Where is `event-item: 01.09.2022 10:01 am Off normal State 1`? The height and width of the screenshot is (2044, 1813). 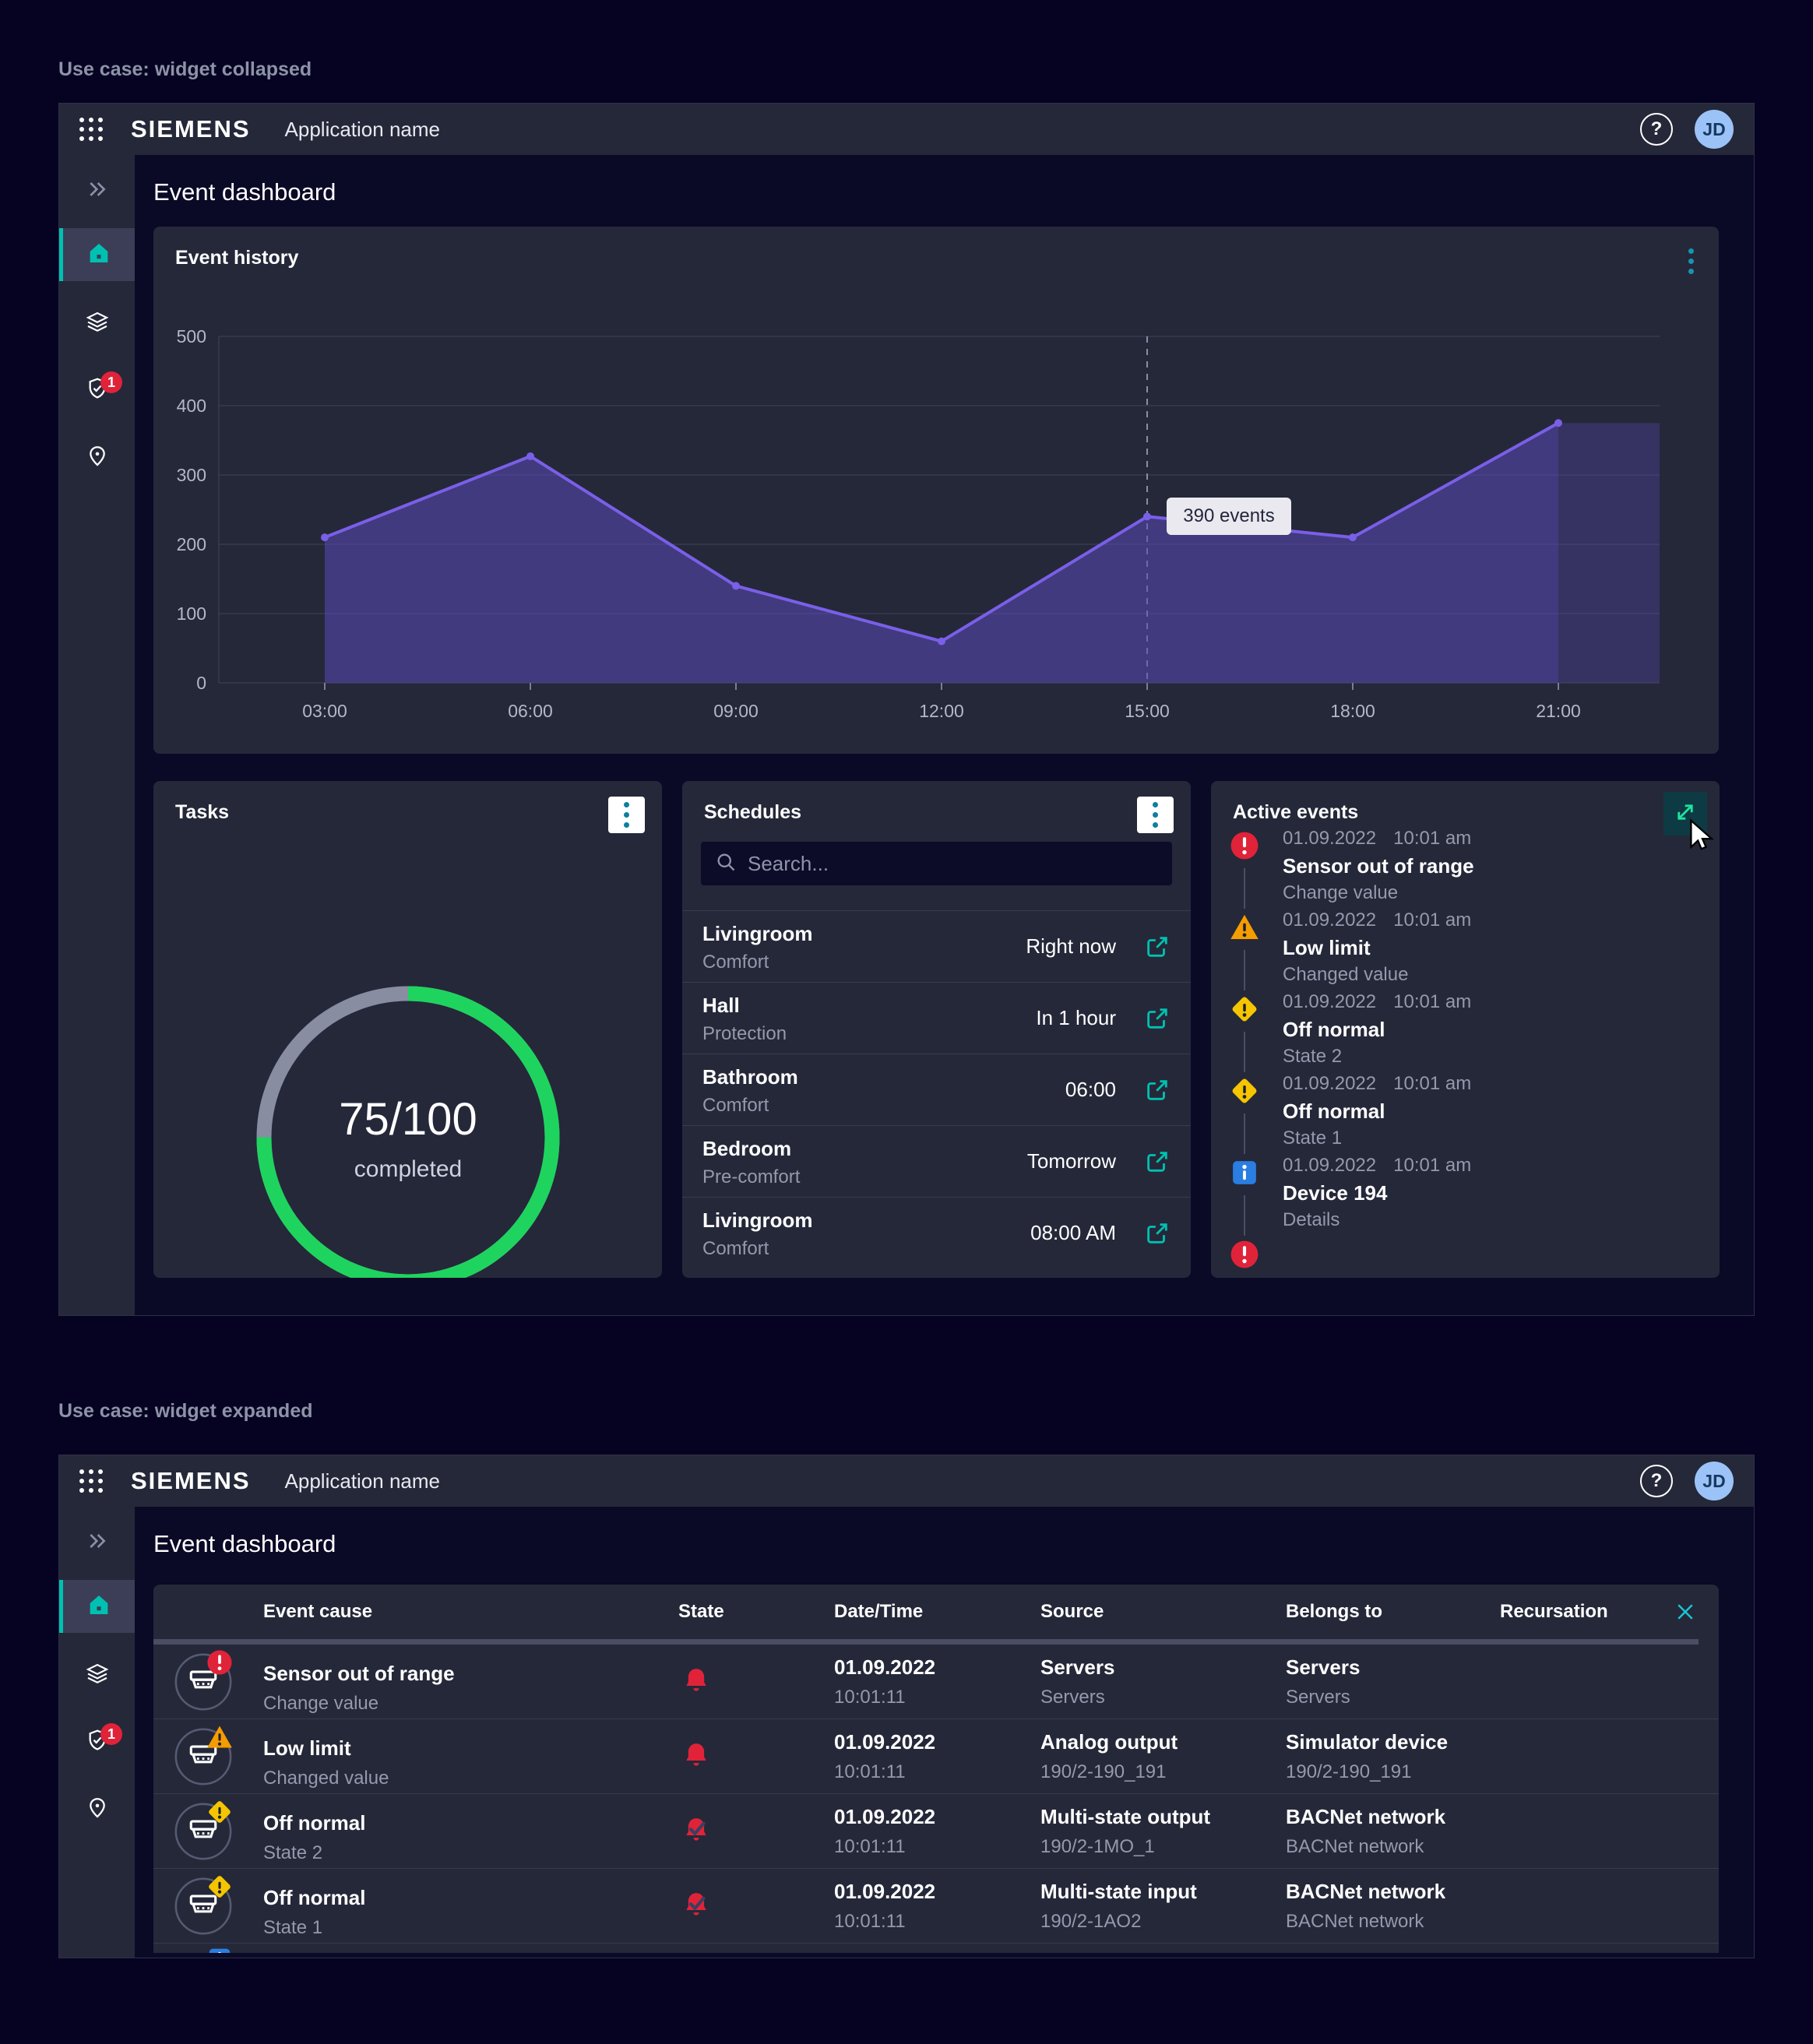
event-item: 01.09.2022 10:01 am Off normal State 1 is located at coordinates (1465, 1112).